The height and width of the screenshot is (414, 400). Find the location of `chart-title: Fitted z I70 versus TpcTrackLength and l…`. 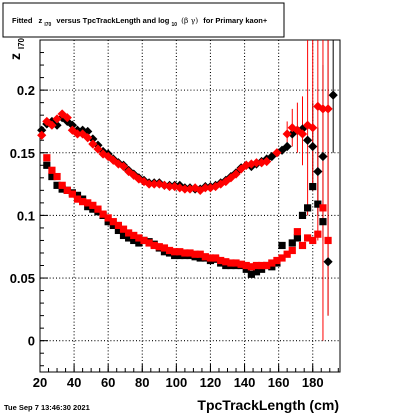

chart-title: Fitted z I70 versus TpcTrackLength and l… is located at coordinates (140, 22).